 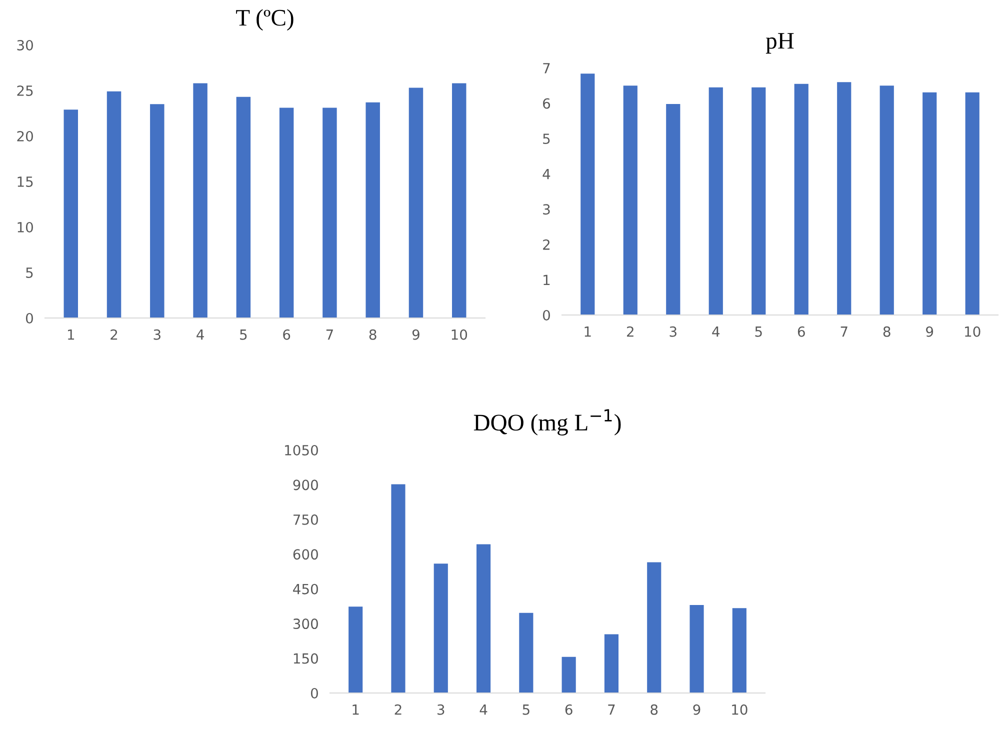 What do you see at coordinates (305, 554) in the screenshot?
I see `y-tick-label: 600` at bounding box center [305, 554].